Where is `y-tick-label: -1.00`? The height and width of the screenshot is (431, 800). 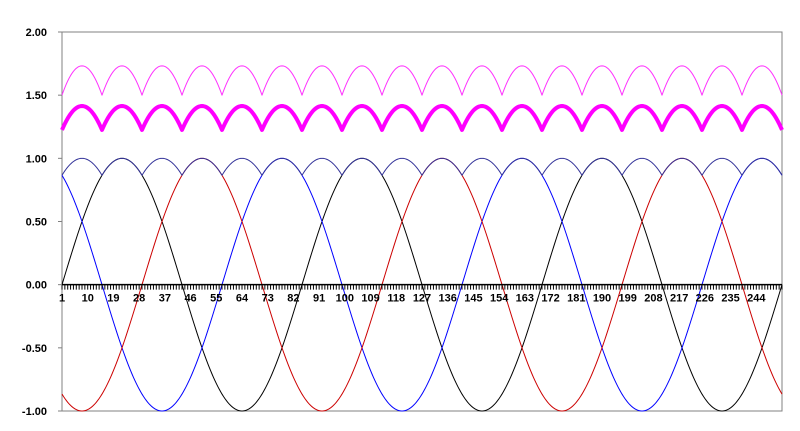 y-tick-label: -1.00 is located at coordinates (34, 412).